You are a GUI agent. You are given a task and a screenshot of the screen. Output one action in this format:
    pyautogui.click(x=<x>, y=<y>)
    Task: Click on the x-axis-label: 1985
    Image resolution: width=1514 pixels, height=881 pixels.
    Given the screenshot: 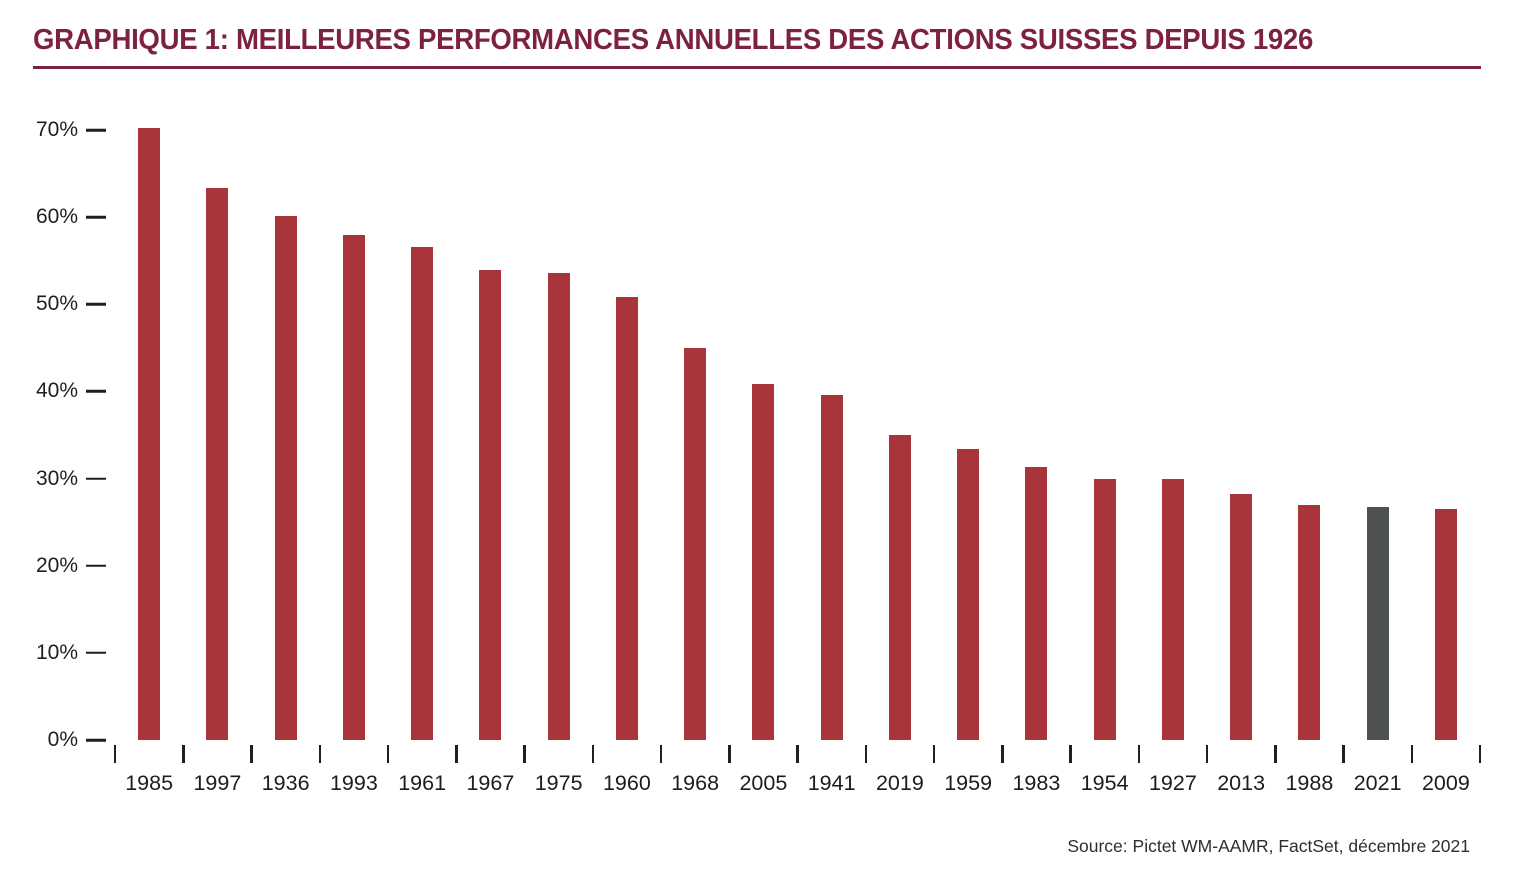 What is the action you would take?
    pyautogui.click(x=149, y=783)
    